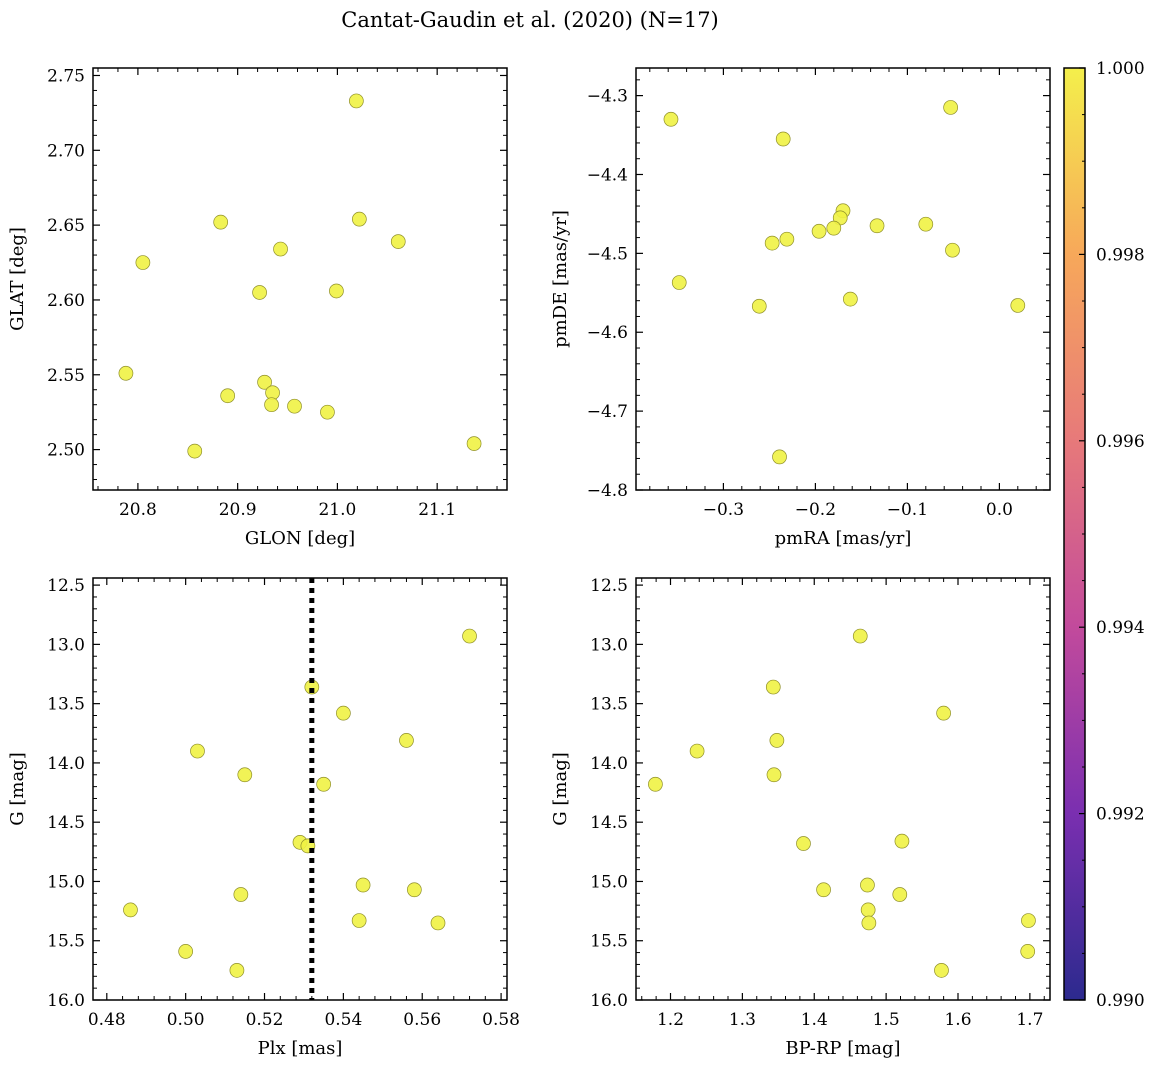  I want to click on y-tick-label: 2.65, so click(66, 226).